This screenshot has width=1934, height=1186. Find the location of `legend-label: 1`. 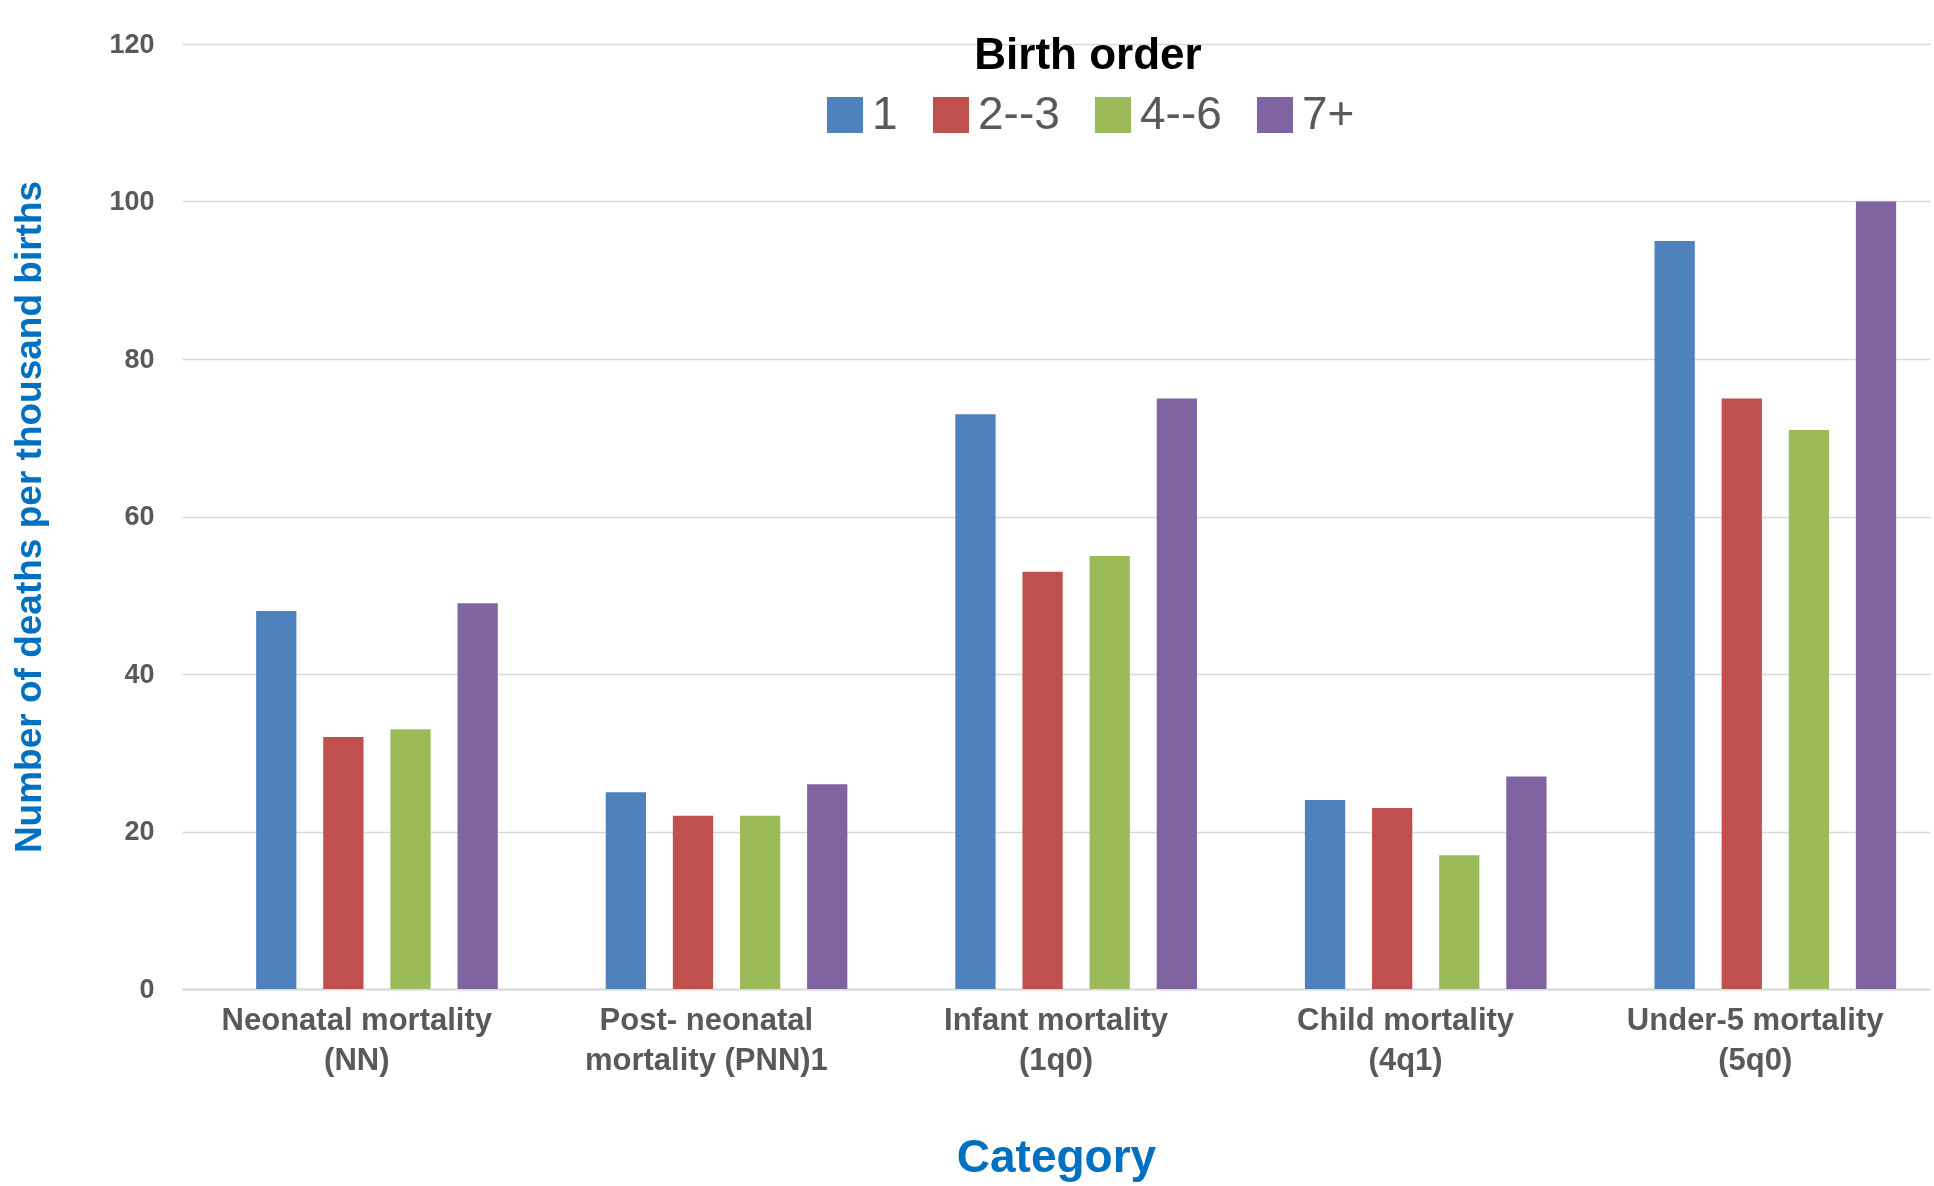

legend-label: 1 is located at coordinates (885, 113).